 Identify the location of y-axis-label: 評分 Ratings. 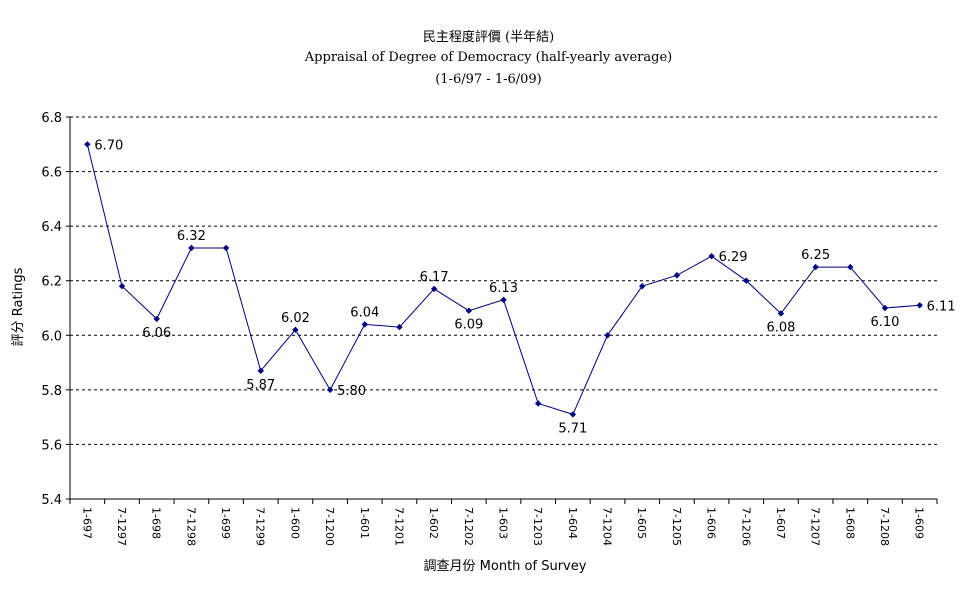
(18, 306).